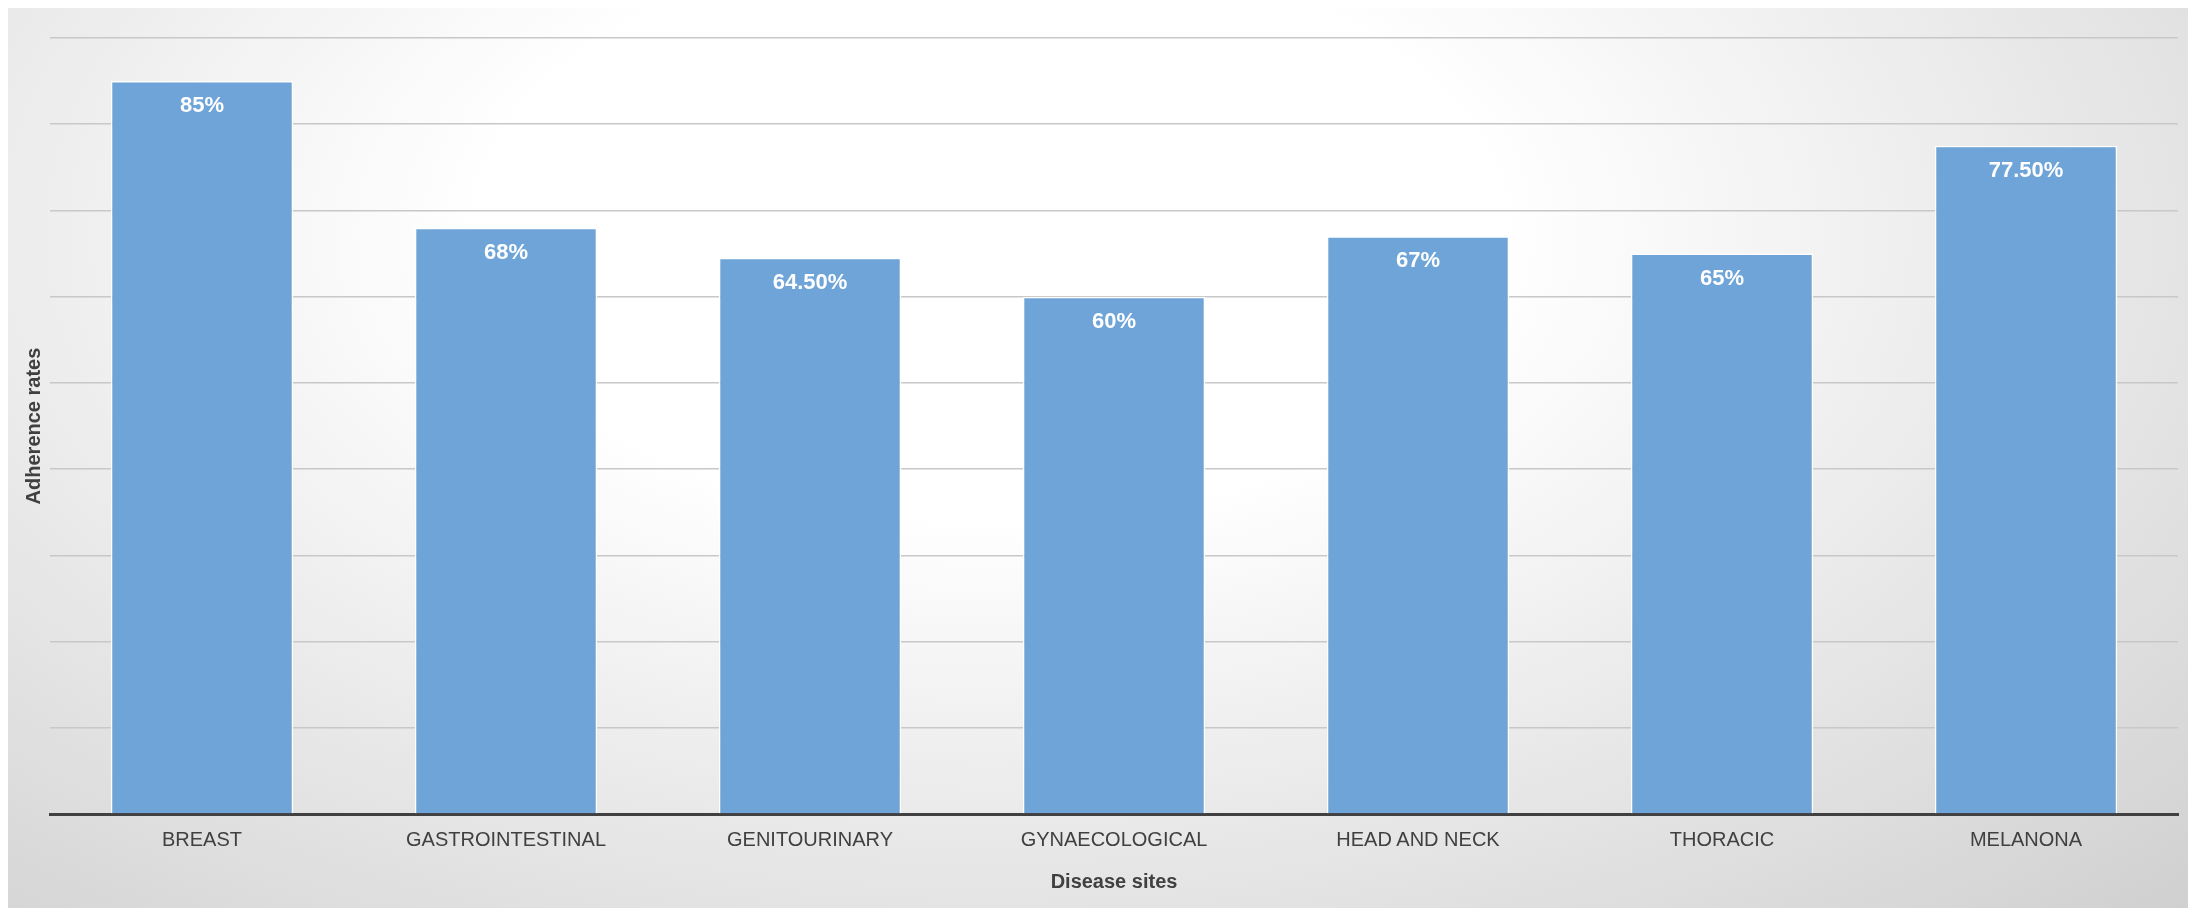 The image size is (2197, 919). Describe the element at coordinates (1114, 838) in the screenshot. I see `x-tick-label: GYNAECOLOGICAL` at that location.